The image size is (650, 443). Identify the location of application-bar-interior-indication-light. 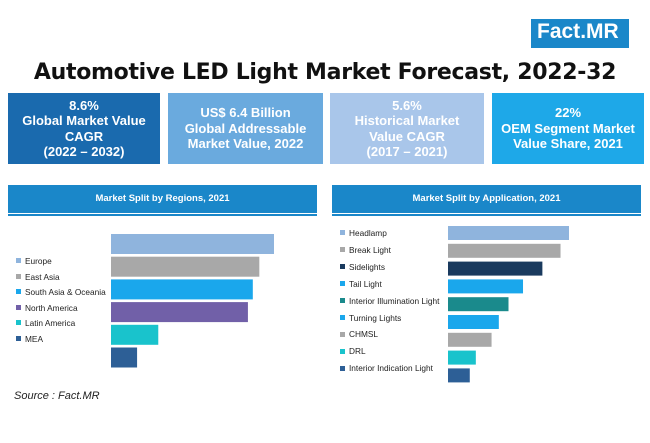
(459, 375).